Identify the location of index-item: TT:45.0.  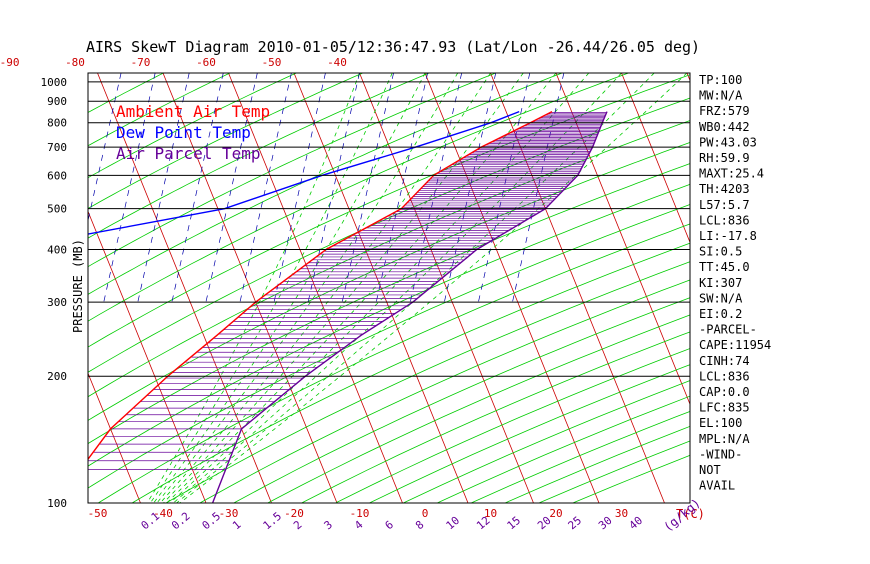
(724, 267).